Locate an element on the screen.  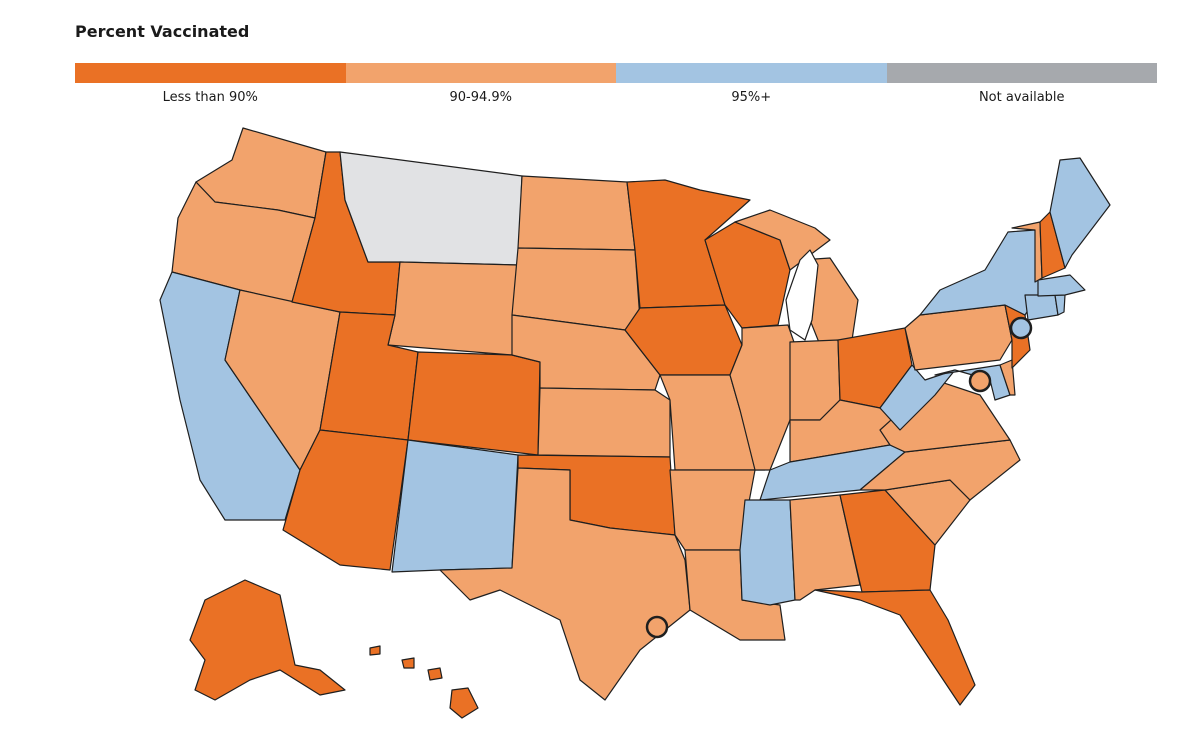
legend-item-95-plus: 95%+ is located at coordinates (751, 84).